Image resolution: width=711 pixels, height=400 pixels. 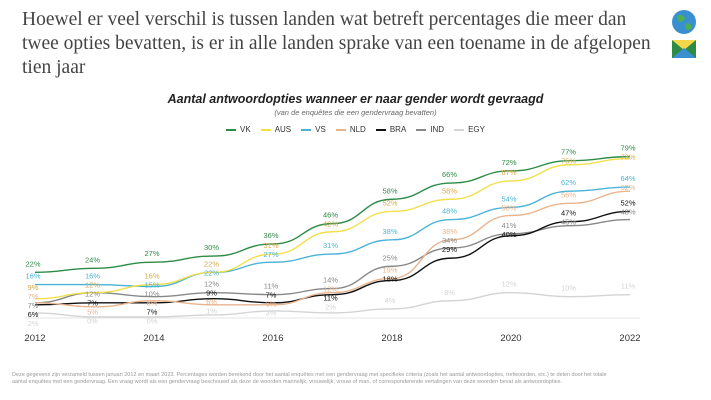 I want to click on data-label-vk: 24%, so click(x=92, y=259).